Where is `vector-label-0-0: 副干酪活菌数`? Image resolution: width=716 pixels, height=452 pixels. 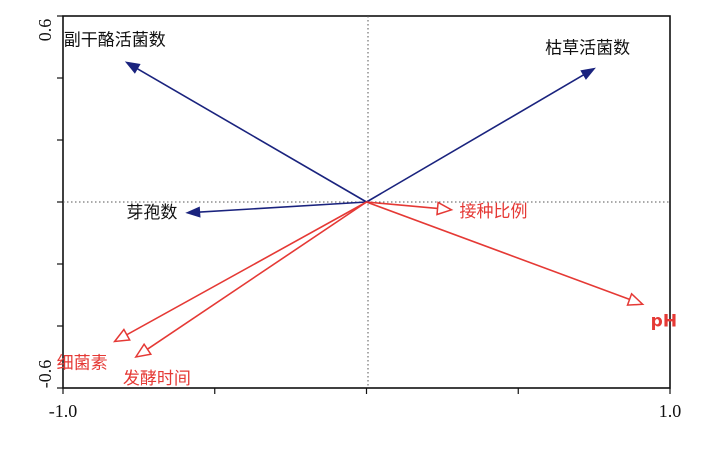
vector-label-0-0: 副干酪活菌数 is located at coordinates (115, 41).